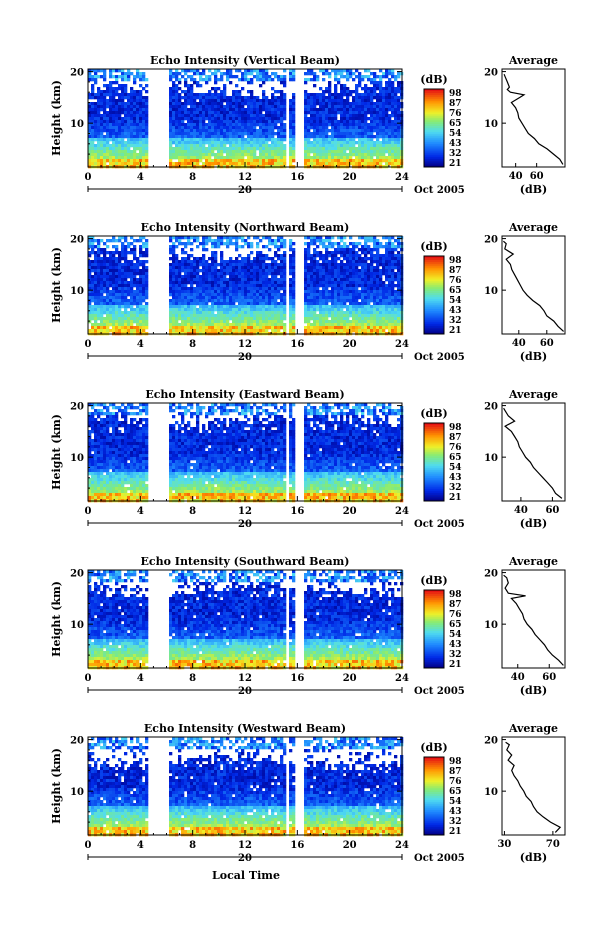 This screenshot has width=616, height=929. I want to click on average-frame, so click(533, 118).